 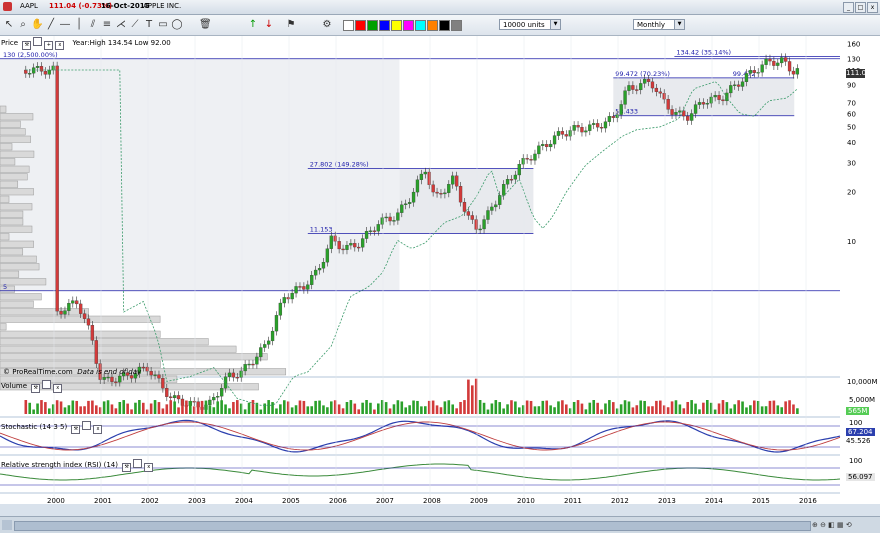 What do you see at coordinates (79, 24) in the screenshot?
I see `vertical-line-icon: │` at bounding box center [79, 24].